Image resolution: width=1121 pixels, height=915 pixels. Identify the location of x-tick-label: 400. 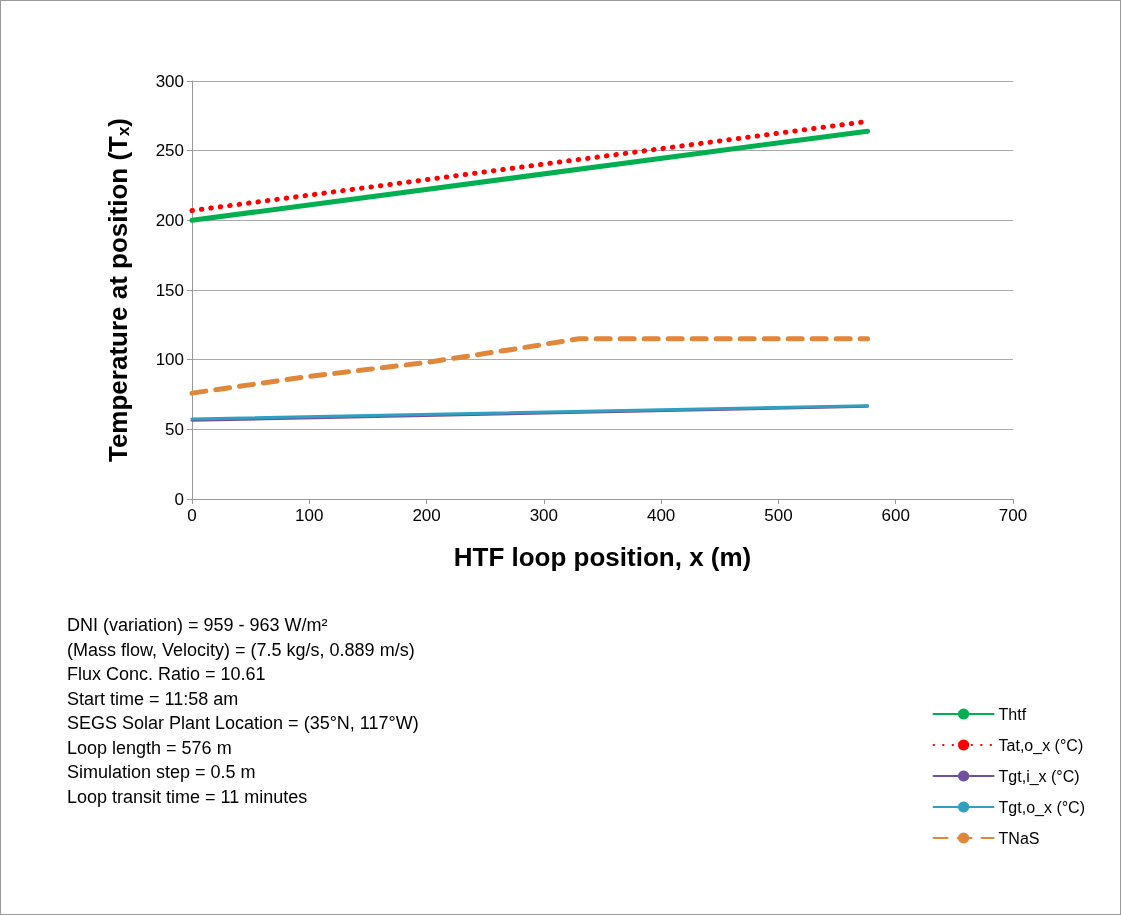
(661, 515).